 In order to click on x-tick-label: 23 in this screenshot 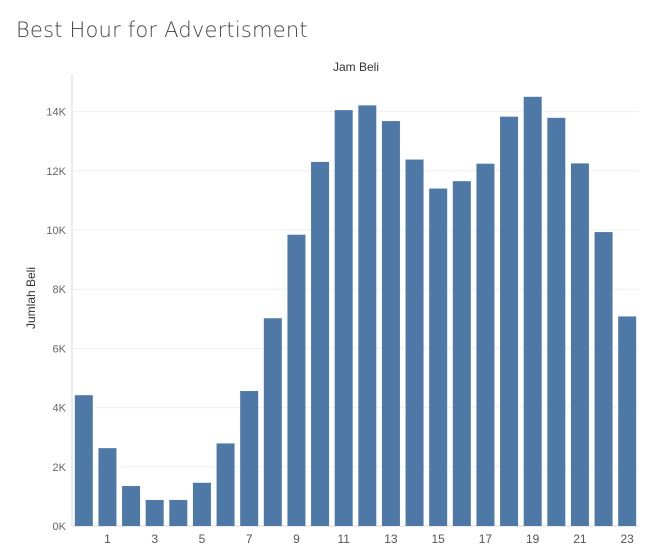, I will do `click(628, 539)`.